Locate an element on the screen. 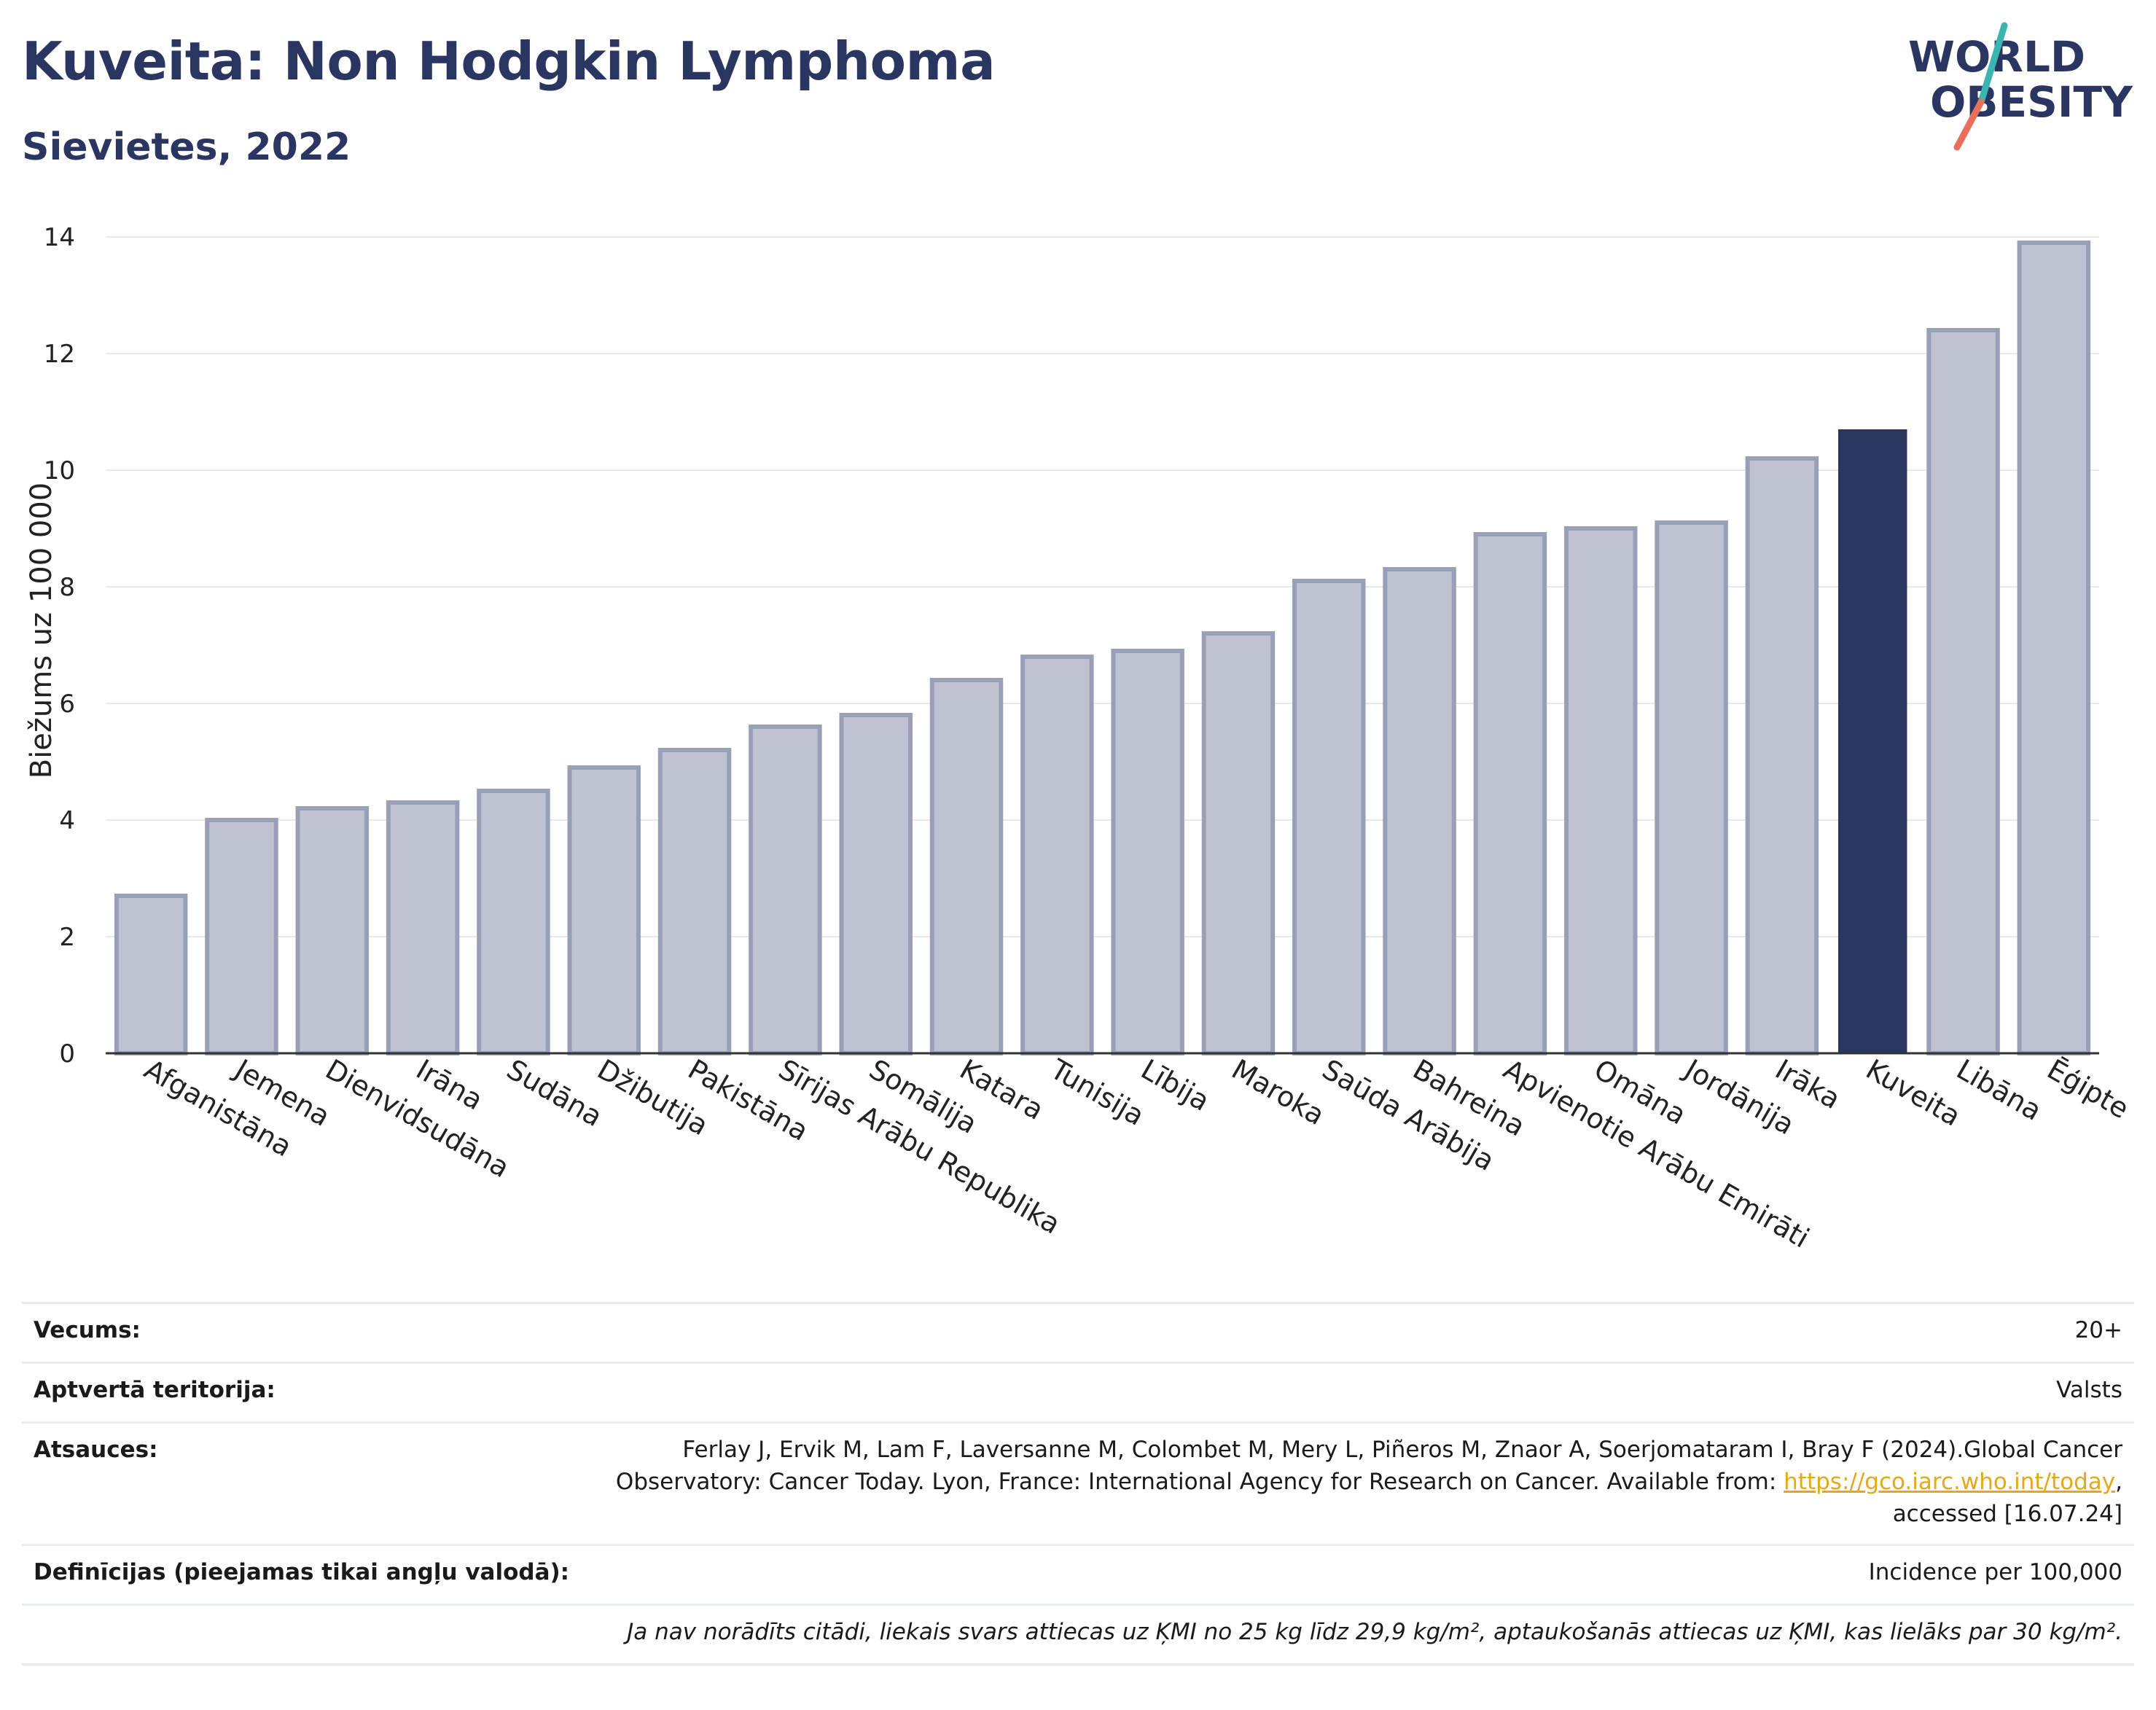  x-tick-label: Kuveita is located at coordinates (1913, 1093).